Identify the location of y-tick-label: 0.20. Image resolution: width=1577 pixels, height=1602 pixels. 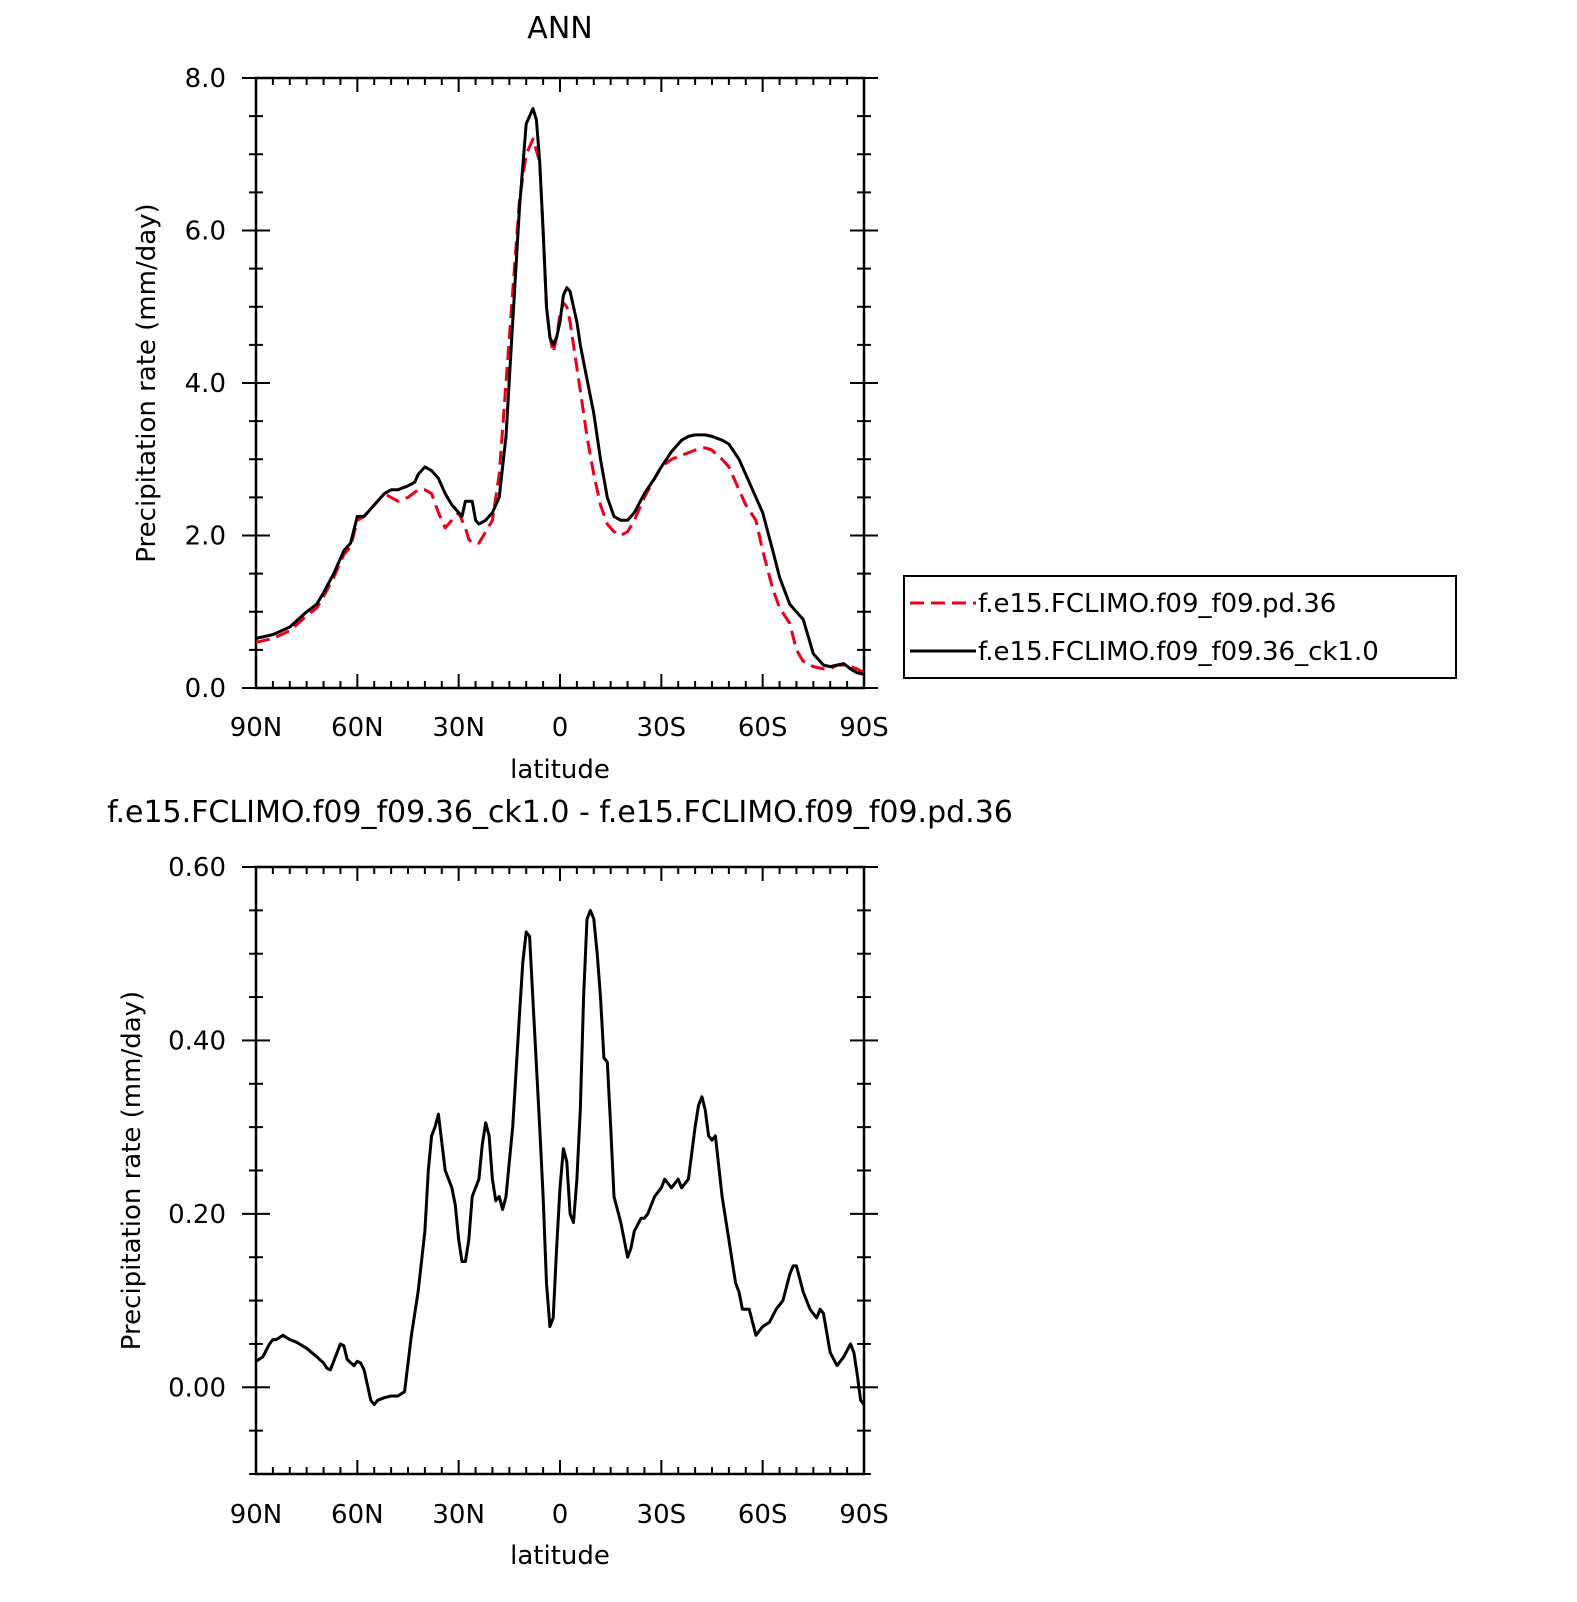
(197, 1215).